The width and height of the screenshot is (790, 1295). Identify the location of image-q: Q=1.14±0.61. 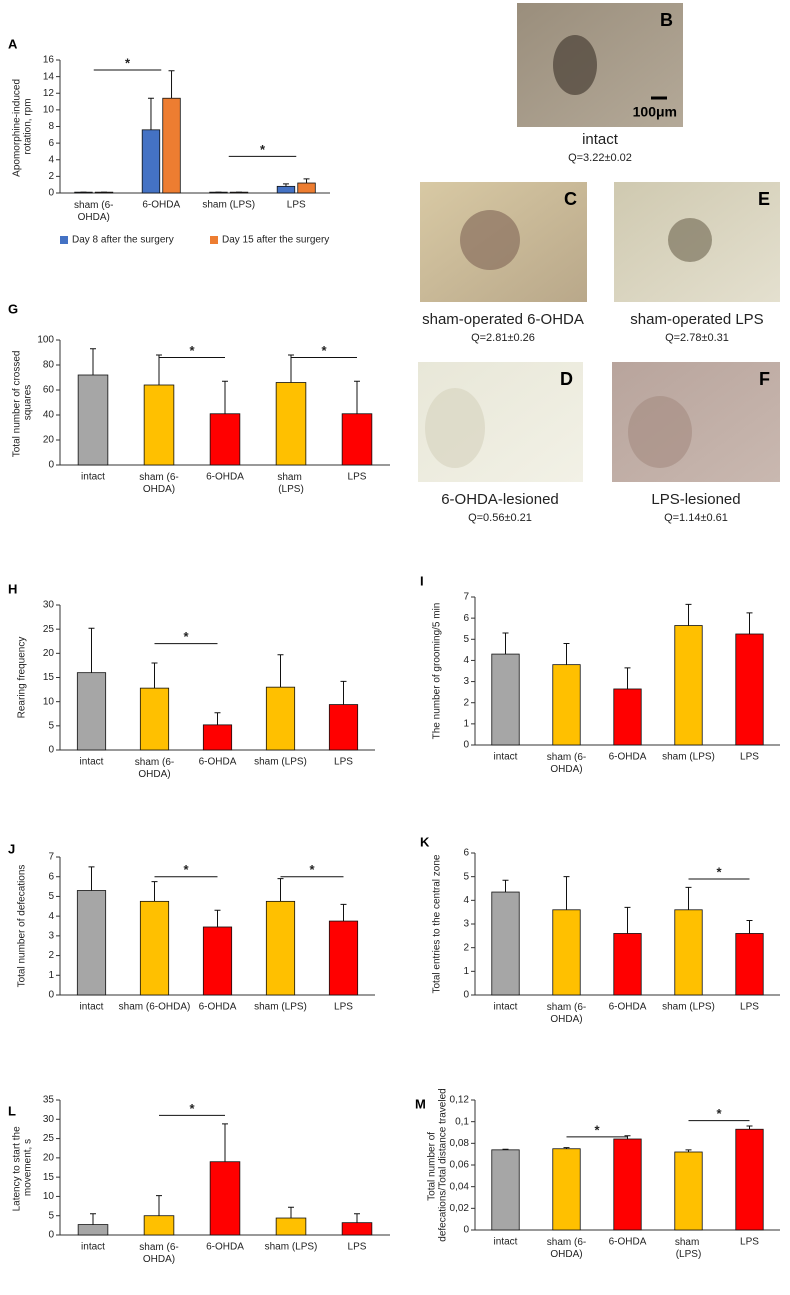
(696, 518).